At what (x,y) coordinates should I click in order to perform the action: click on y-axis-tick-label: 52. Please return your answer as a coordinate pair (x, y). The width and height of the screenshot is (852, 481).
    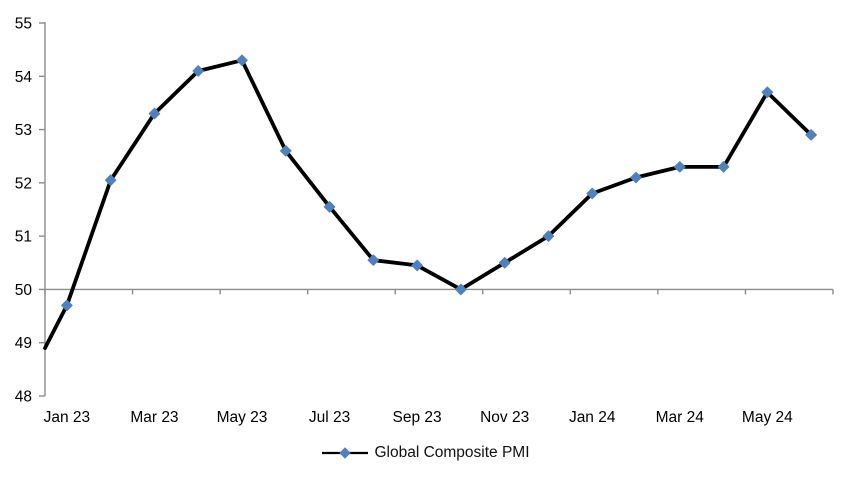
    Looking at the image, I should click on (23, 183).